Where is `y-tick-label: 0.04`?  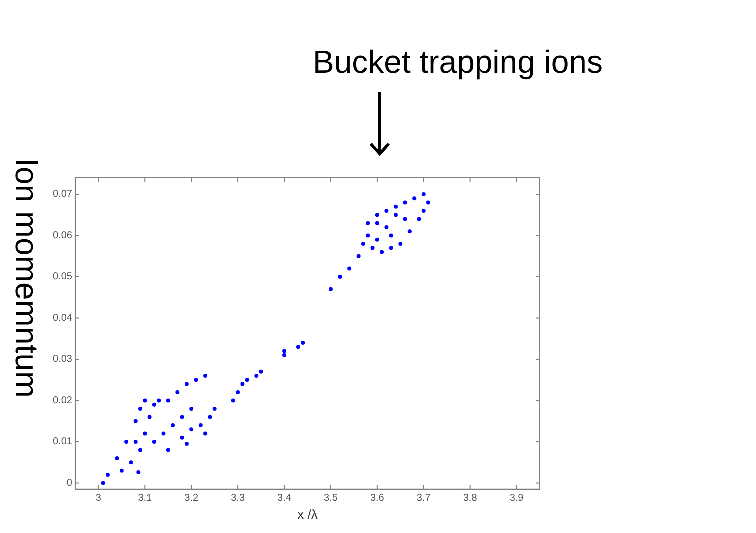
y-tick-label: 0.04 is located at coordinates (62, 318).